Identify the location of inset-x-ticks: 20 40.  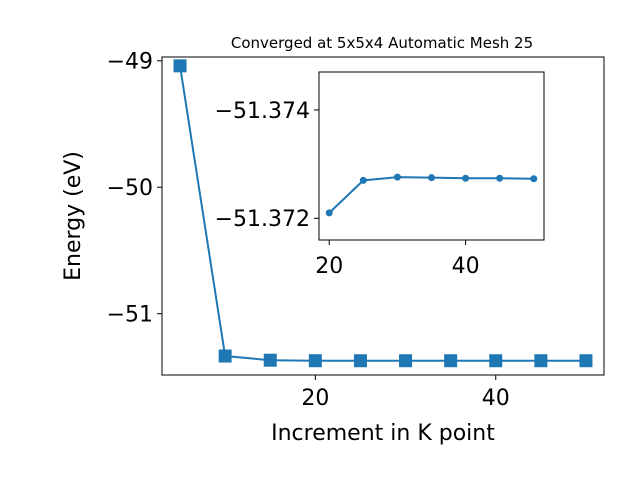
(397, 259).